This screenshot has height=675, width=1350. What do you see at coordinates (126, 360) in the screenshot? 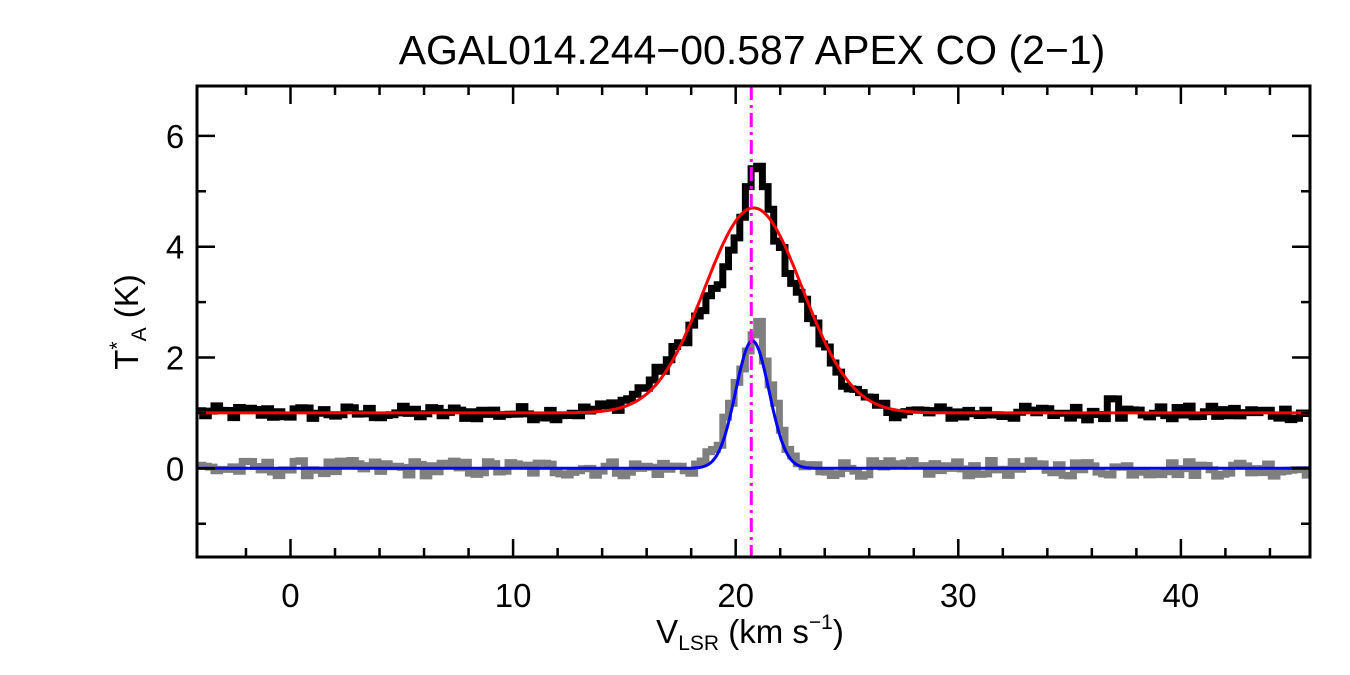
I see `y-axis-label-main: T` at bounding box center [126, 360].